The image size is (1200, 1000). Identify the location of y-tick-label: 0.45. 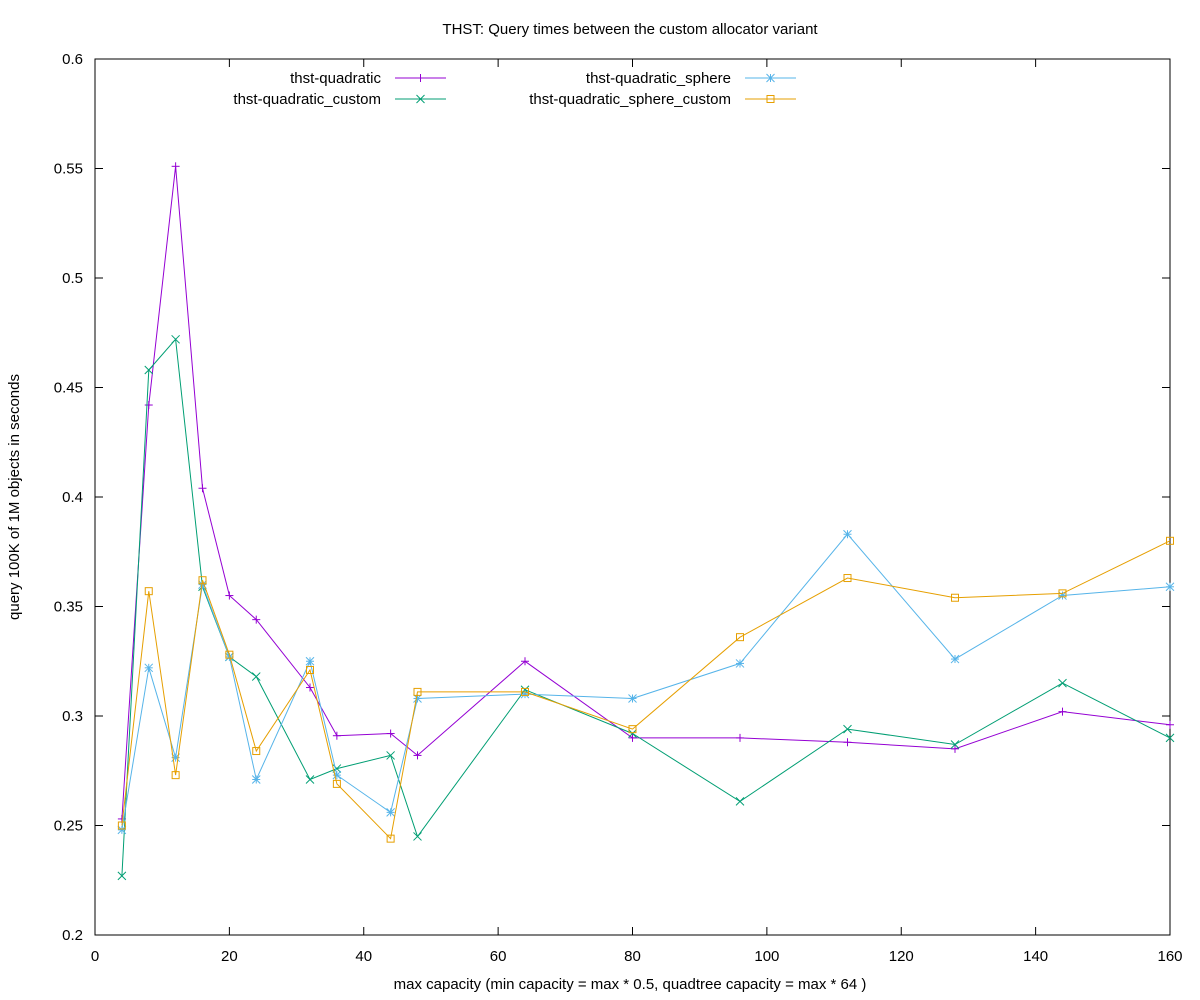
(68, 388).